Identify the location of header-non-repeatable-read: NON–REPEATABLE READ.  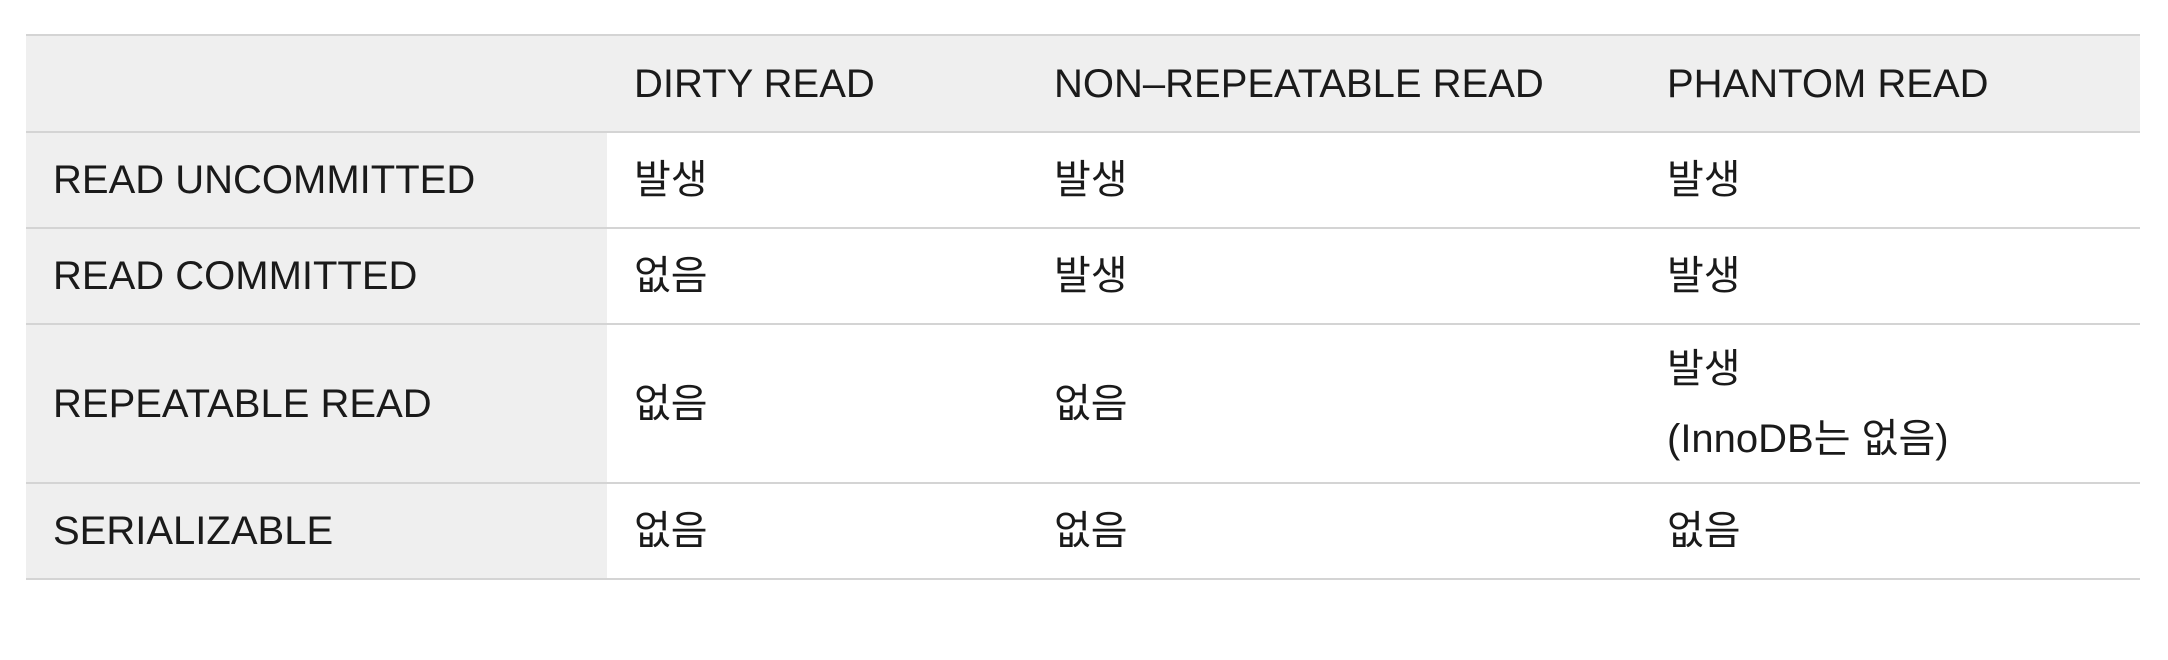
(1333, 83).